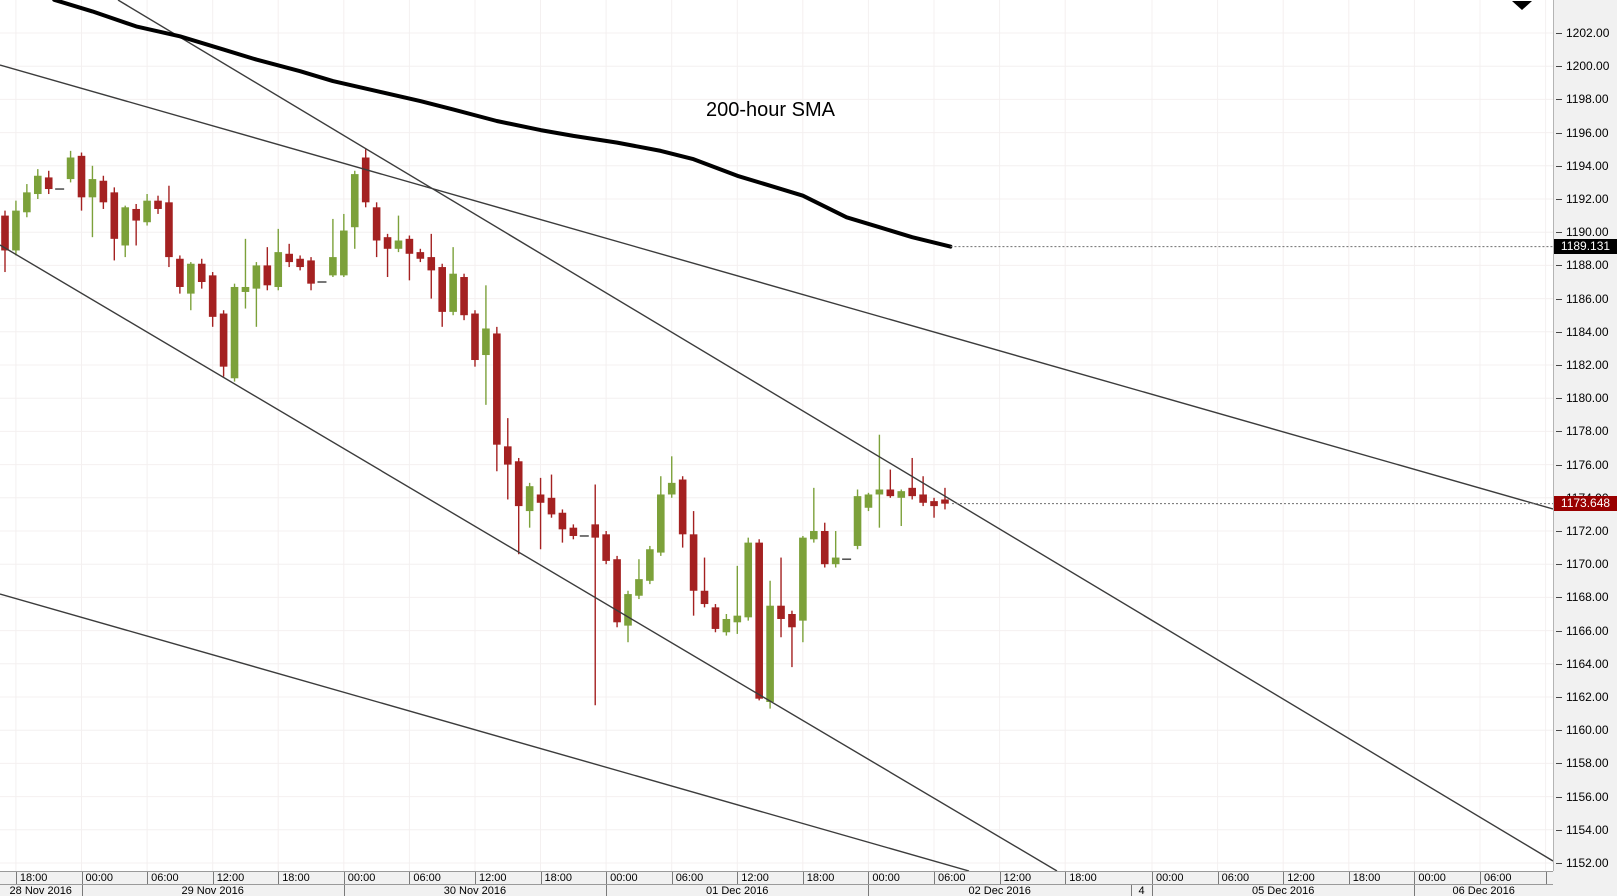 The width and height of the screenshot is (1617, 896). Describe the element at coordinates (344, 890) in the screenshot. I see `date-separator` at that location.